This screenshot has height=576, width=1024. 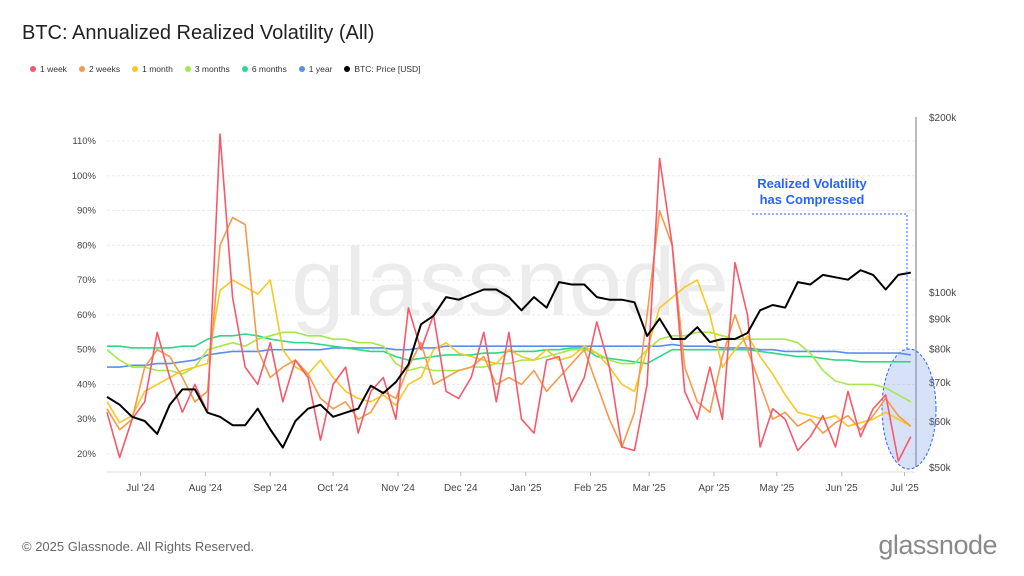 What do you see at coordinates (940, 422) in the screenshot?
I see `y-right-tick-label: $60k` at bounding box center [940, 422].